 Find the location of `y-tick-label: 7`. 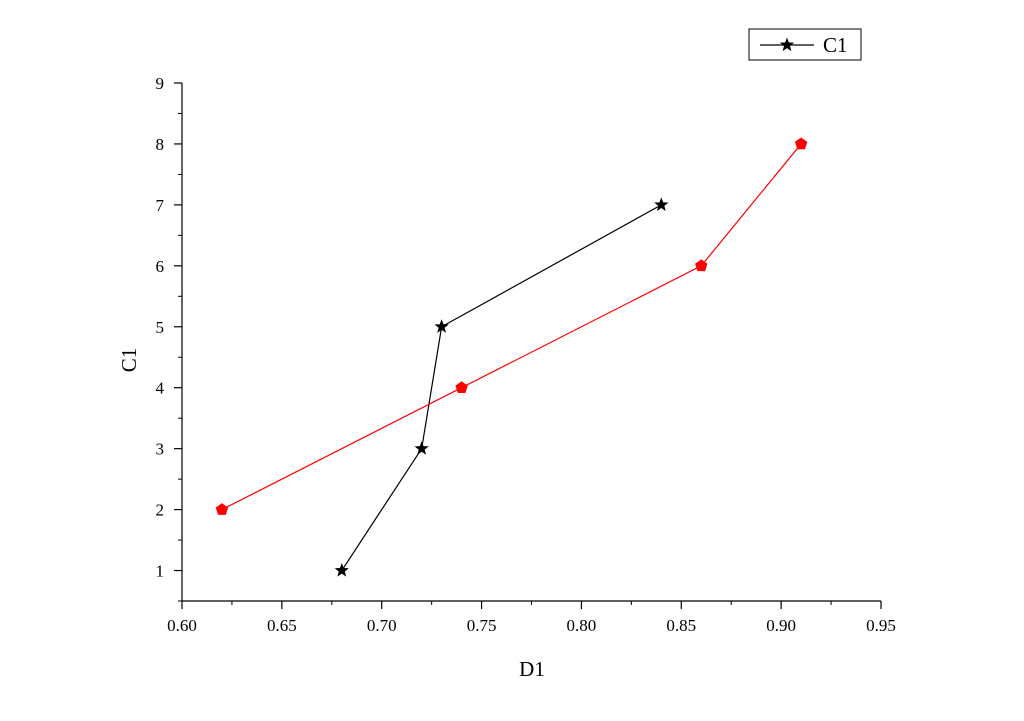

y-tick-label: 7 is located at coordinates (160, 205).